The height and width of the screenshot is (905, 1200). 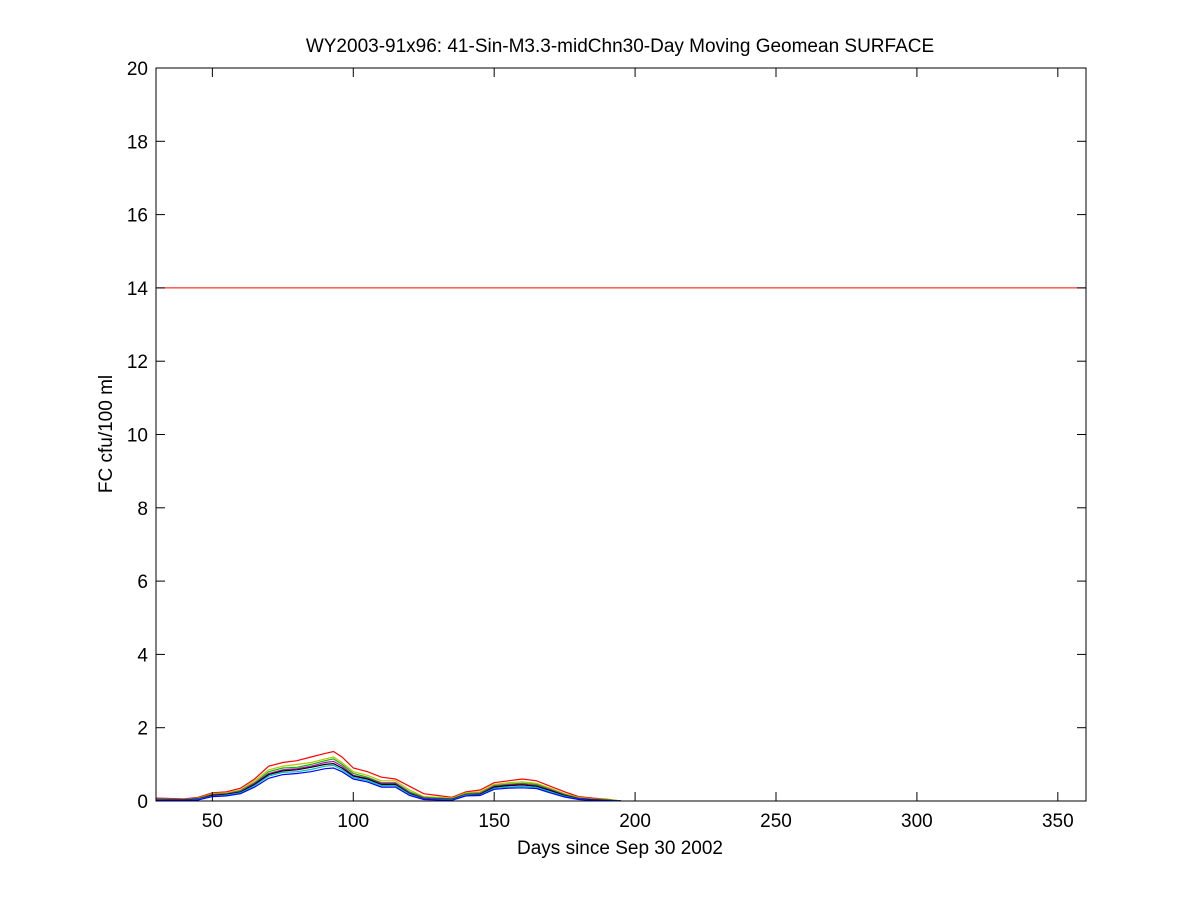 What do you see at coordinates (142, 655) in the screenshot?
I see `y-tick-label: 4` at bounding box center [142, 655].